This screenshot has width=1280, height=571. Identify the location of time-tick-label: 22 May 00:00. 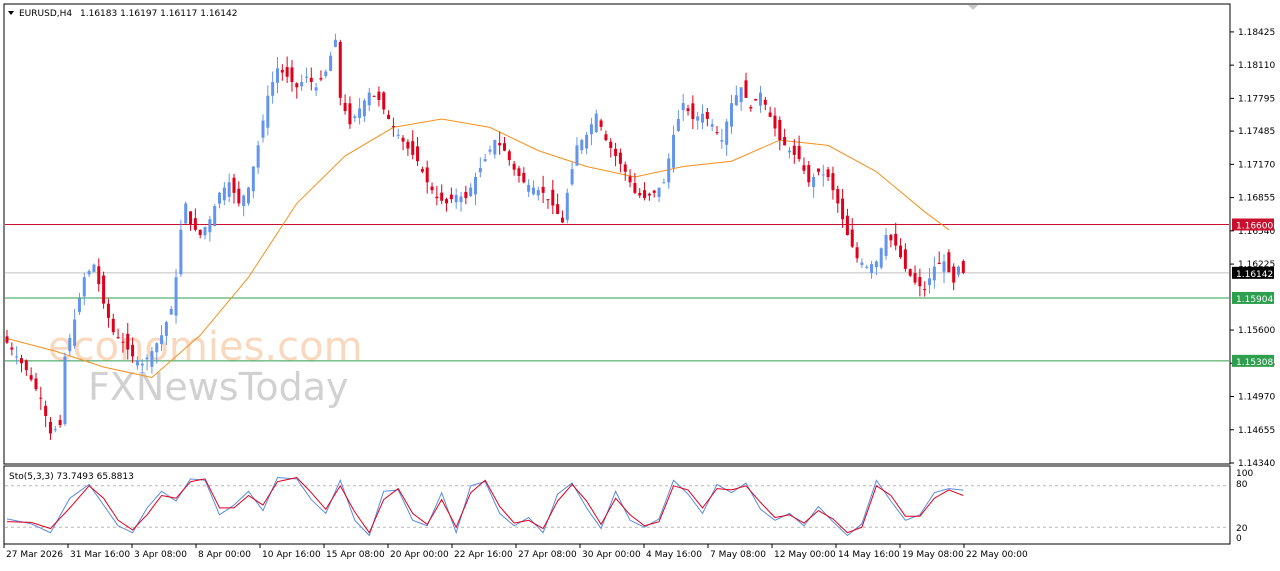
(997, 555).